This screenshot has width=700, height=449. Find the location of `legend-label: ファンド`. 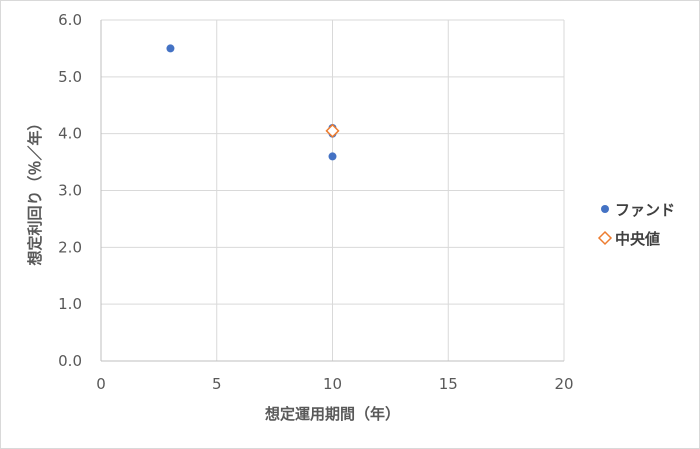

legend-label: ファンド is located at coordinates (645, 210).